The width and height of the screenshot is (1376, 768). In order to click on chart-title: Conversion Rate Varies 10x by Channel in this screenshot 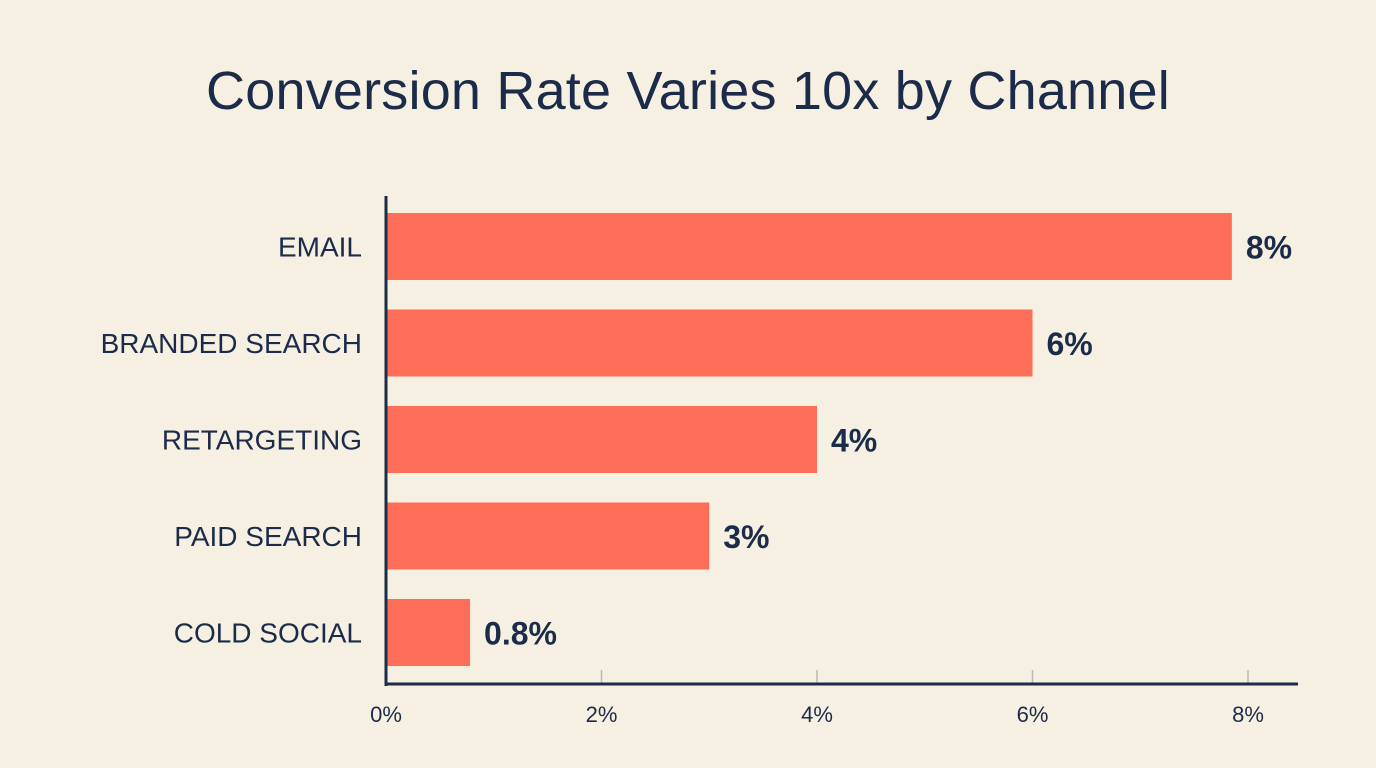, I will do `click(688, 91)`.